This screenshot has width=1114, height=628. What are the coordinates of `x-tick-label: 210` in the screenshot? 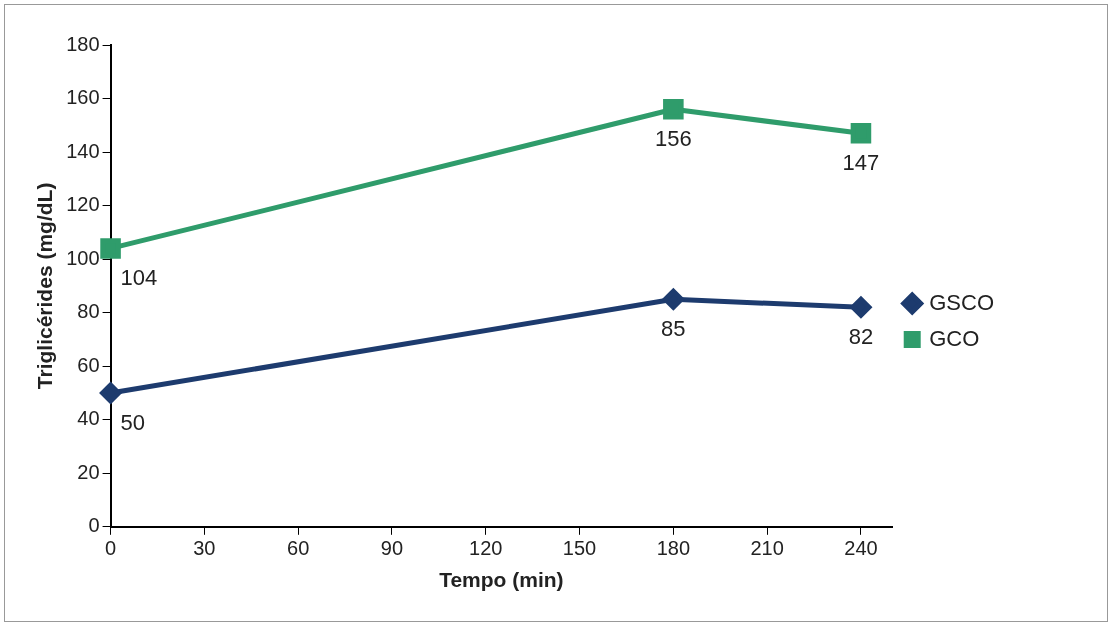 It's located at (767, 548).